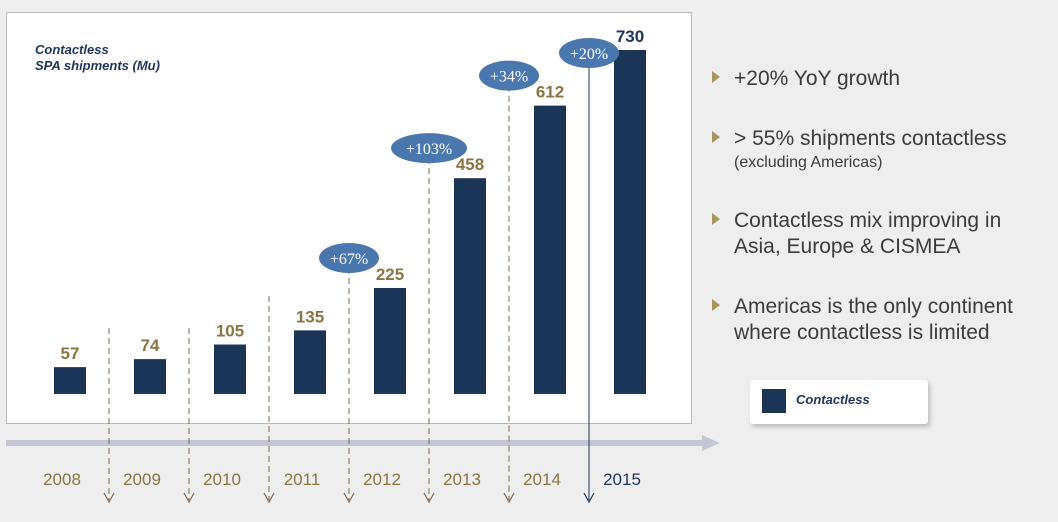  Describe the element at coordinates (382, 479) in the screenshot. I see `x-tick-label: 2012` at that location.